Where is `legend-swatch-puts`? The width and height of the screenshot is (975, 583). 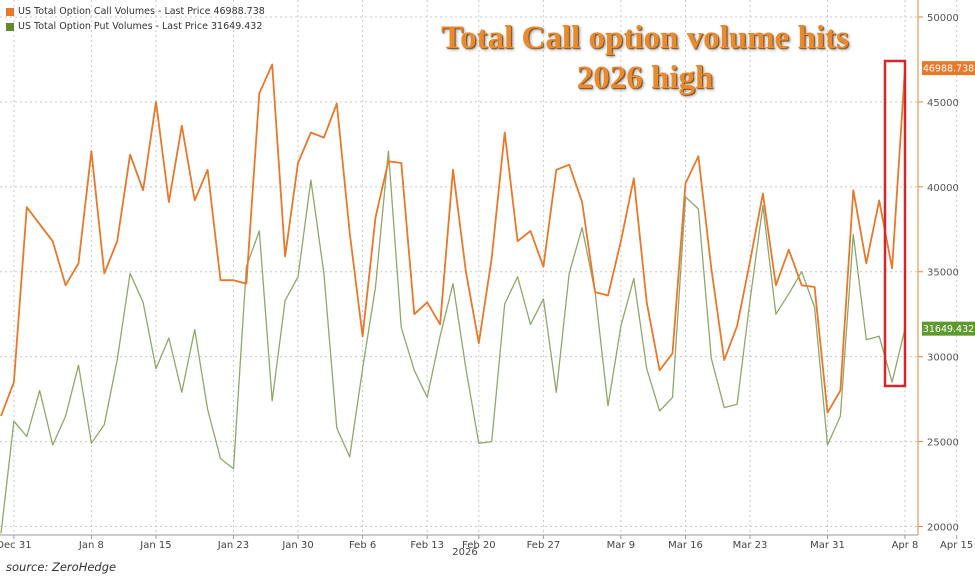 legend-swatch-puts is located at coordinates (10, 26).